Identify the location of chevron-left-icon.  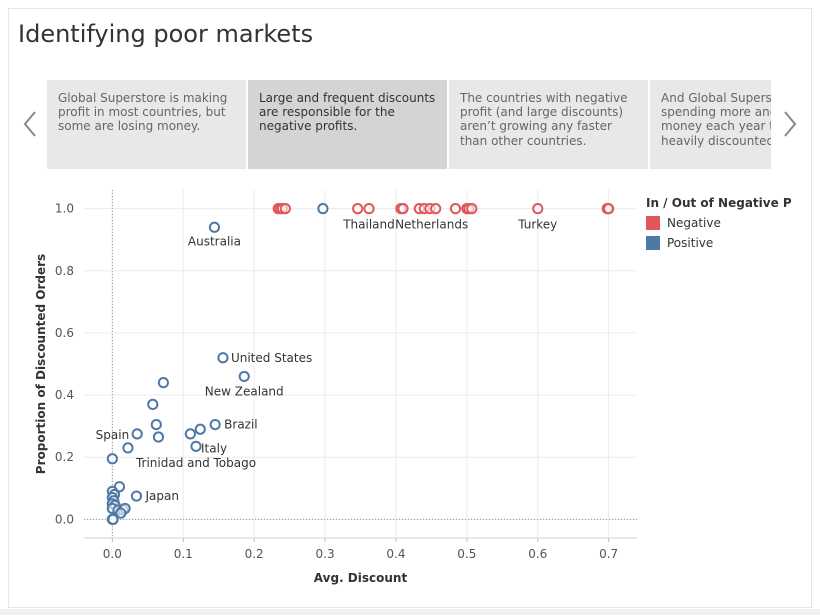
(29, 124).